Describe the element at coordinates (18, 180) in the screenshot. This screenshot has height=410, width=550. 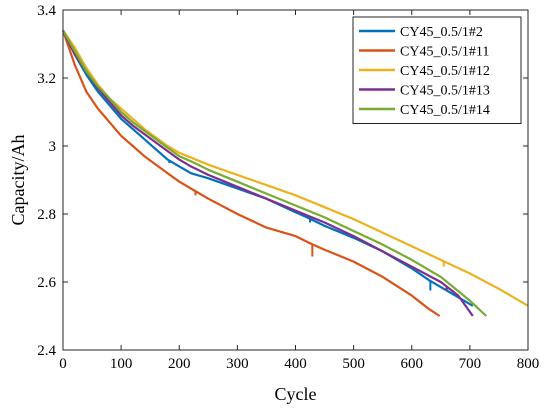
I see `y-axis-label: Capacity/Ah` at that location.